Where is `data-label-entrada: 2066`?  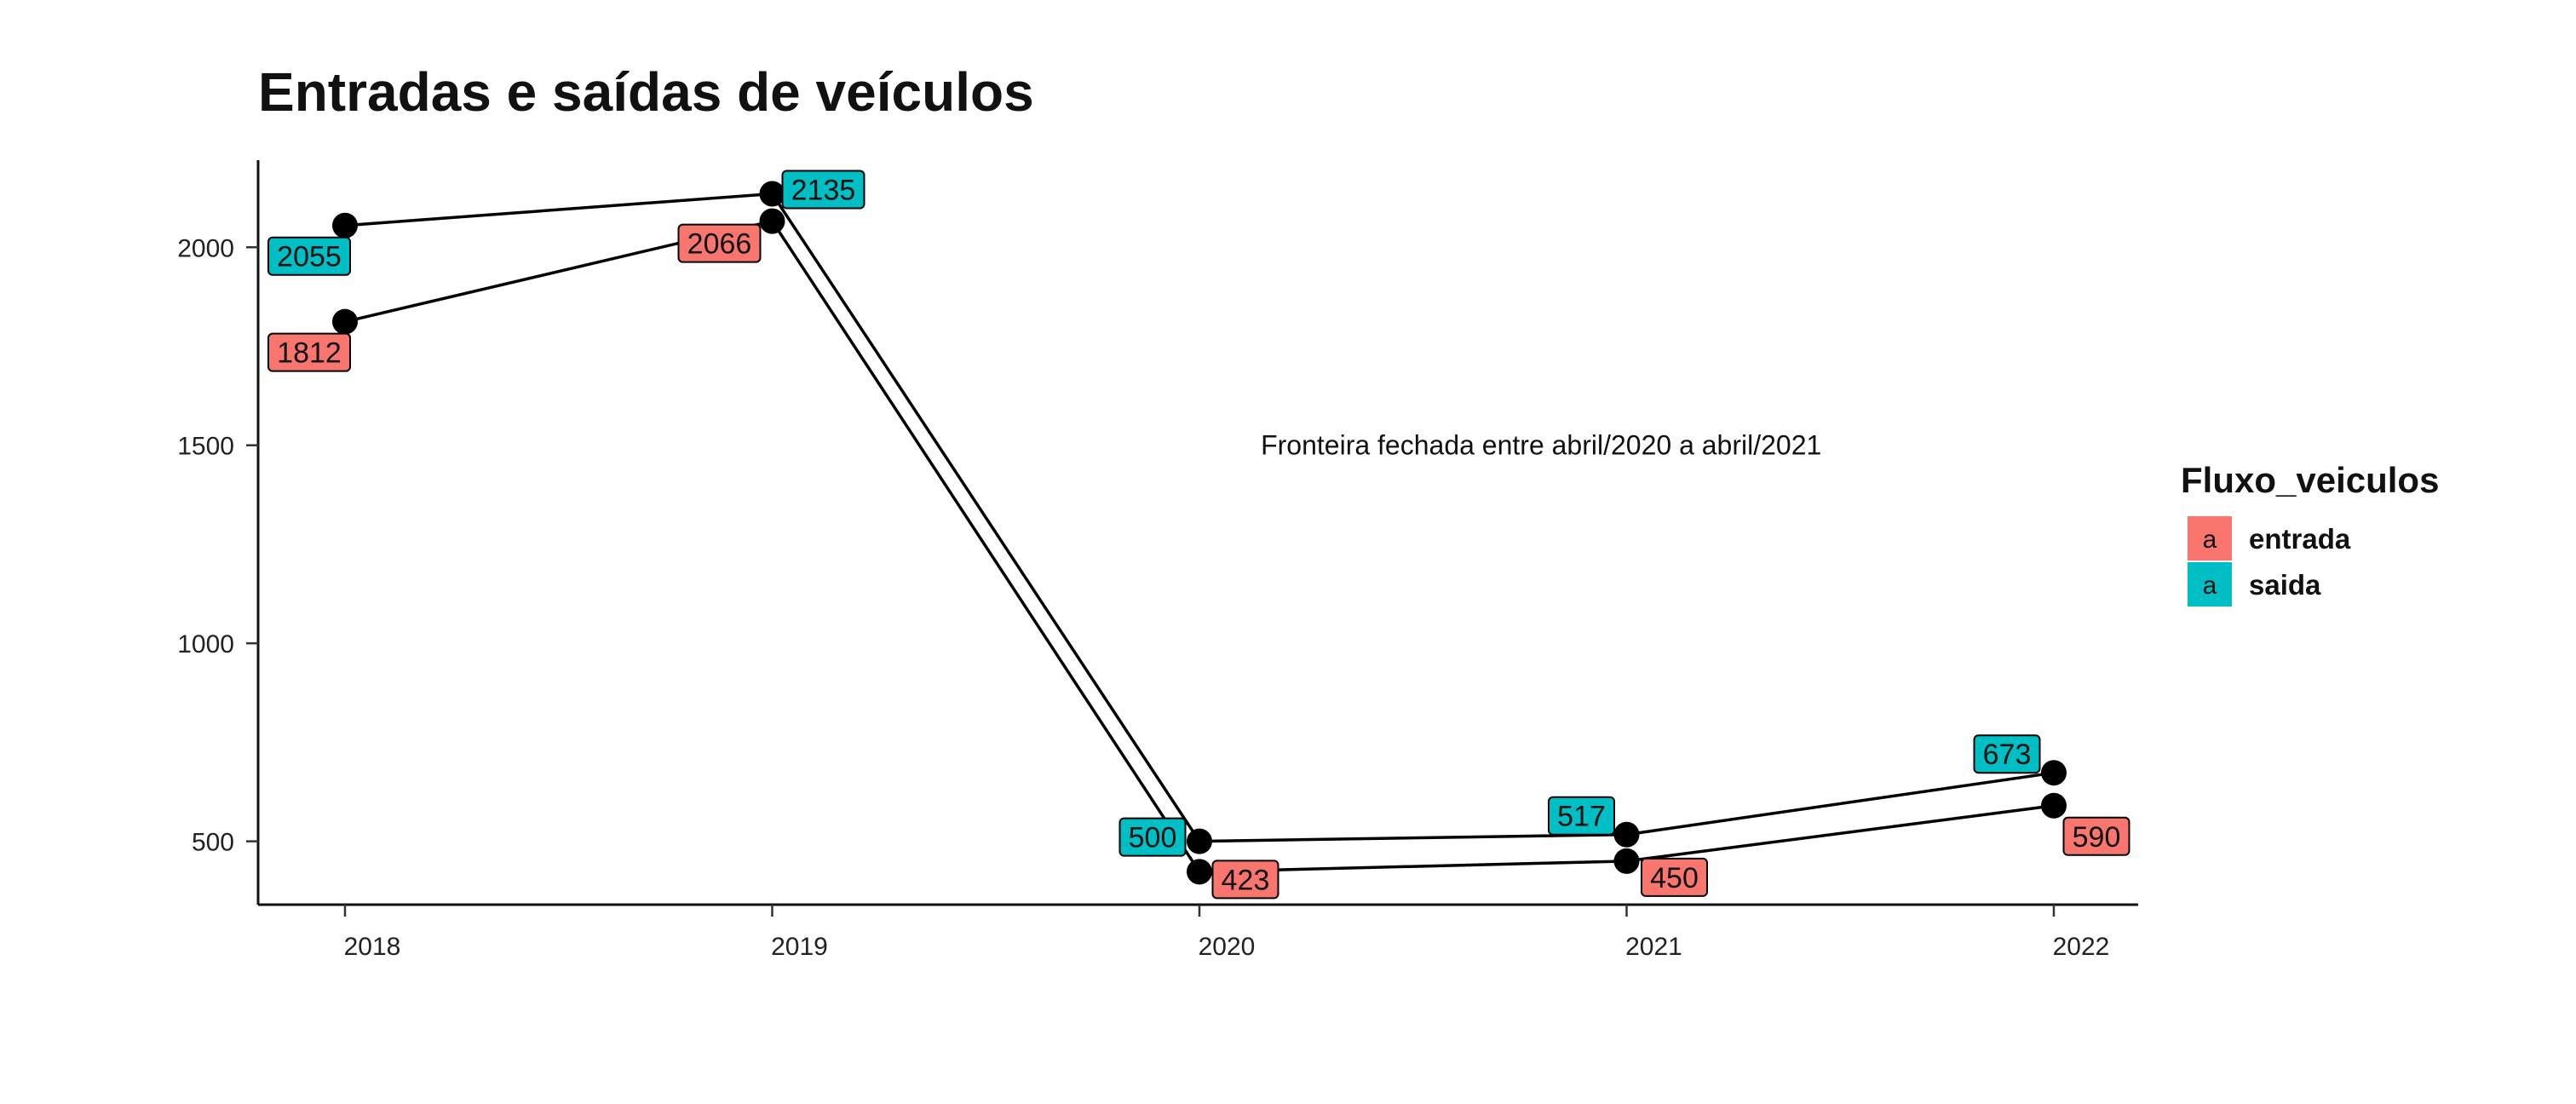 data-label-entrada: 2066 is located at coordinates (719, 243).